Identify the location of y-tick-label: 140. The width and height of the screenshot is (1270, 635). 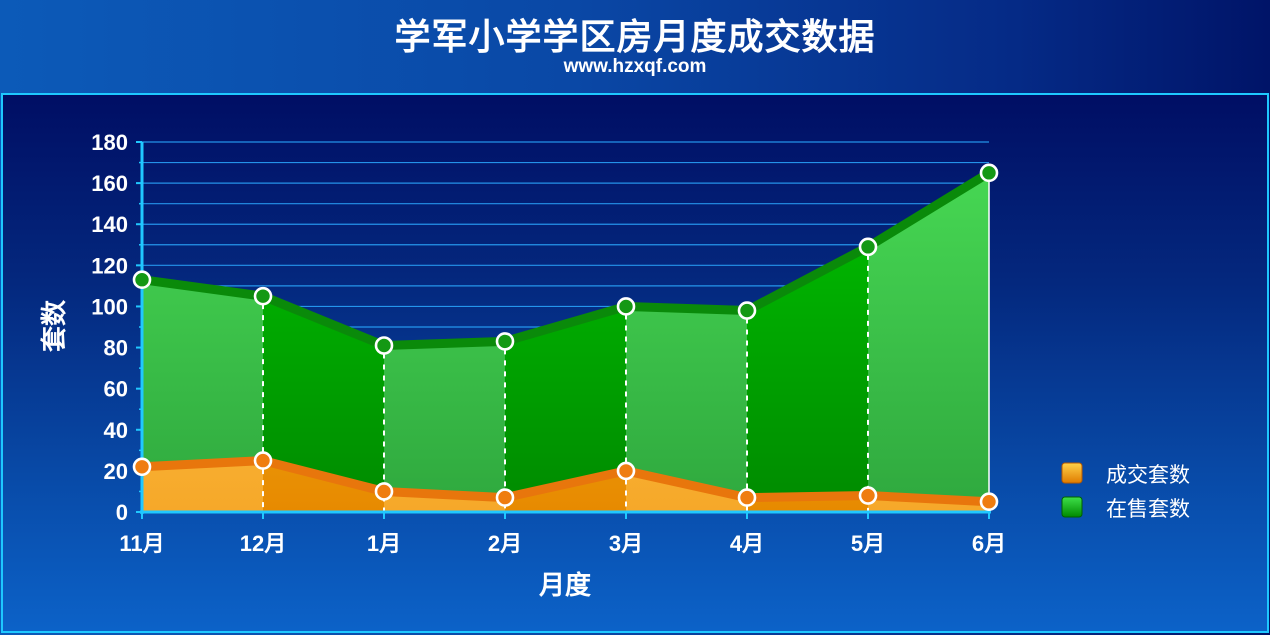
(109, 224).